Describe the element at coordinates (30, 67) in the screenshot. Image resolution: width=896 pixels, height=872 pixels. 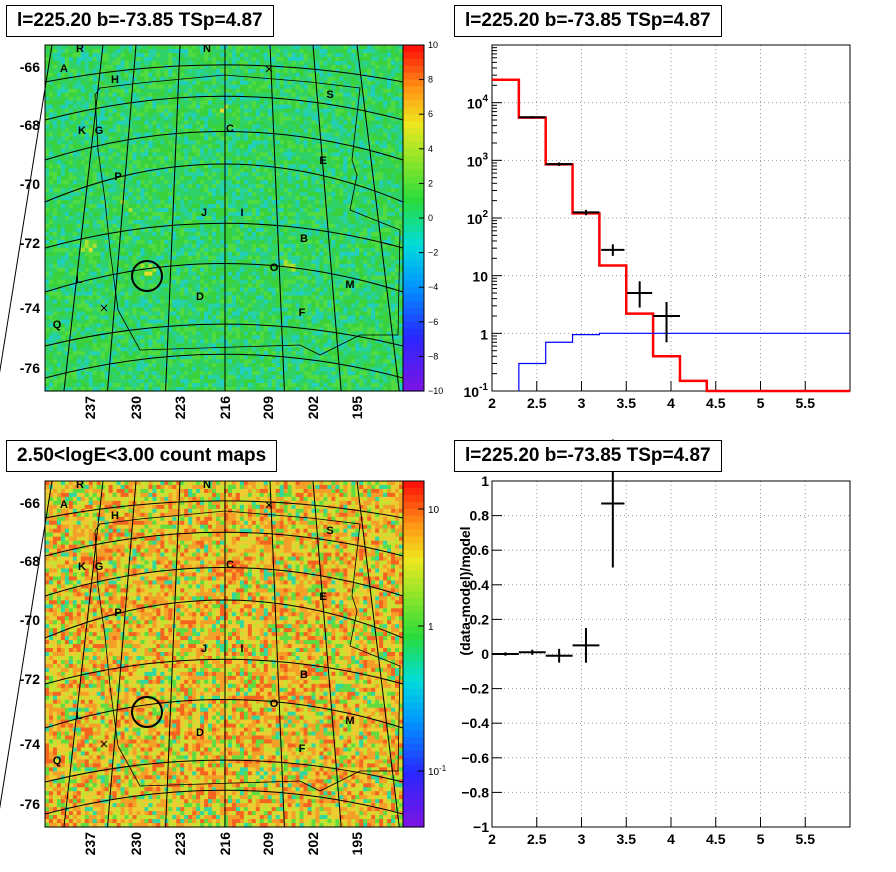
I see `y-tick-label: -66` at that location.